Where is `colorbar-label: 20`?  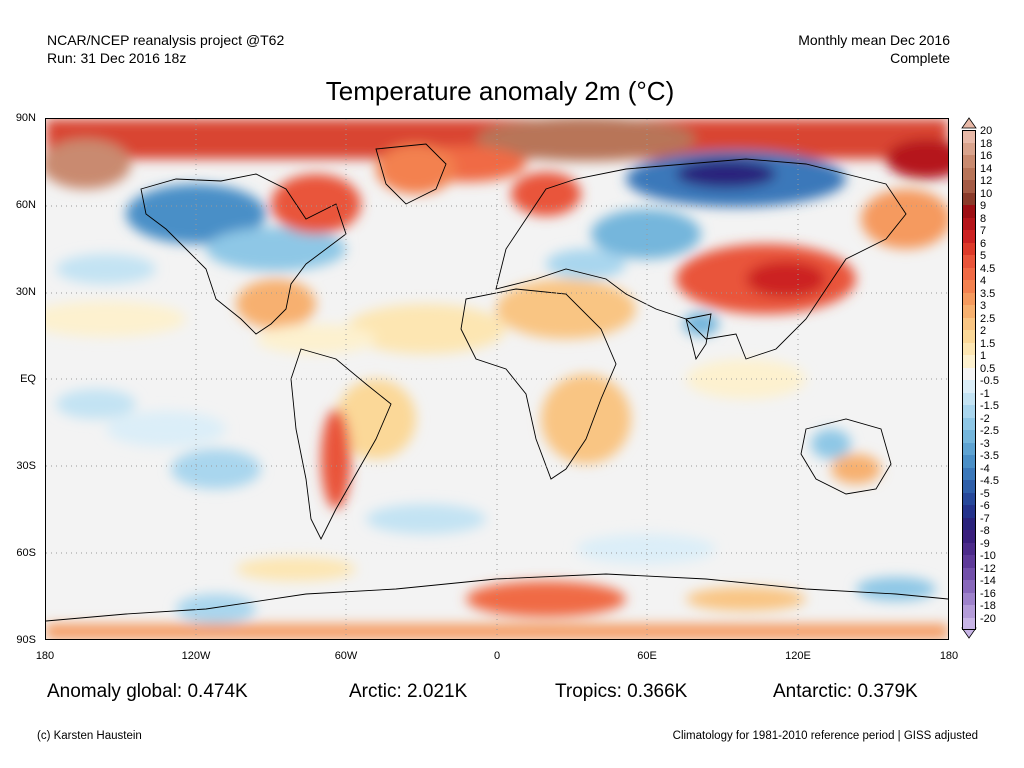
colorbar-label: 20 is located at coordinates (986, 131).